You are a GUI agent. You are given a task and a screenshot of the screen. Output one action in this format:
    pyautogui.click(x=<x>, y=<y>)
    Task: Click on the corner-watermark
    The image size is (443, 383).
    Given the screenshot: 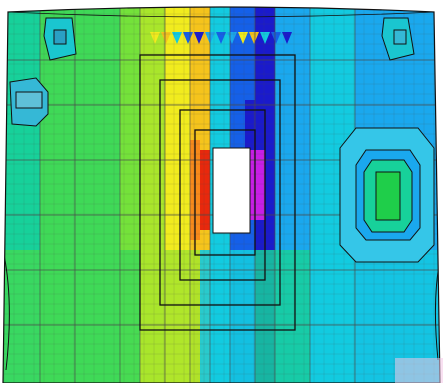 What is the action you would take?
    pyautogui.click(x=419, y=370)
    